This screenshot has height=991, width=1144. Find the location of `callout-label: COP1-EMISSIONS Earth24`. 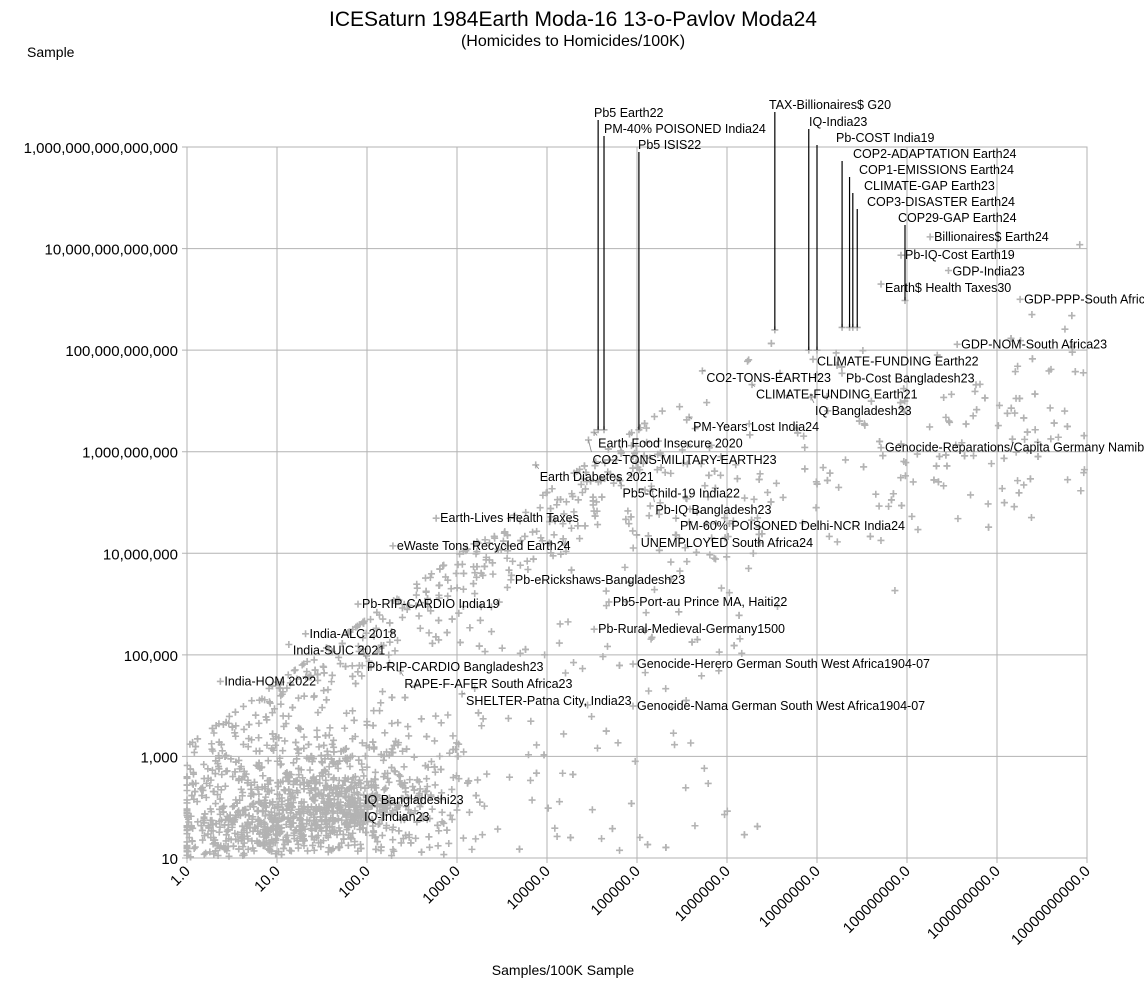

callout-label: COP1-EMISSIONS Earth24 is located at coordinates (936, 170).